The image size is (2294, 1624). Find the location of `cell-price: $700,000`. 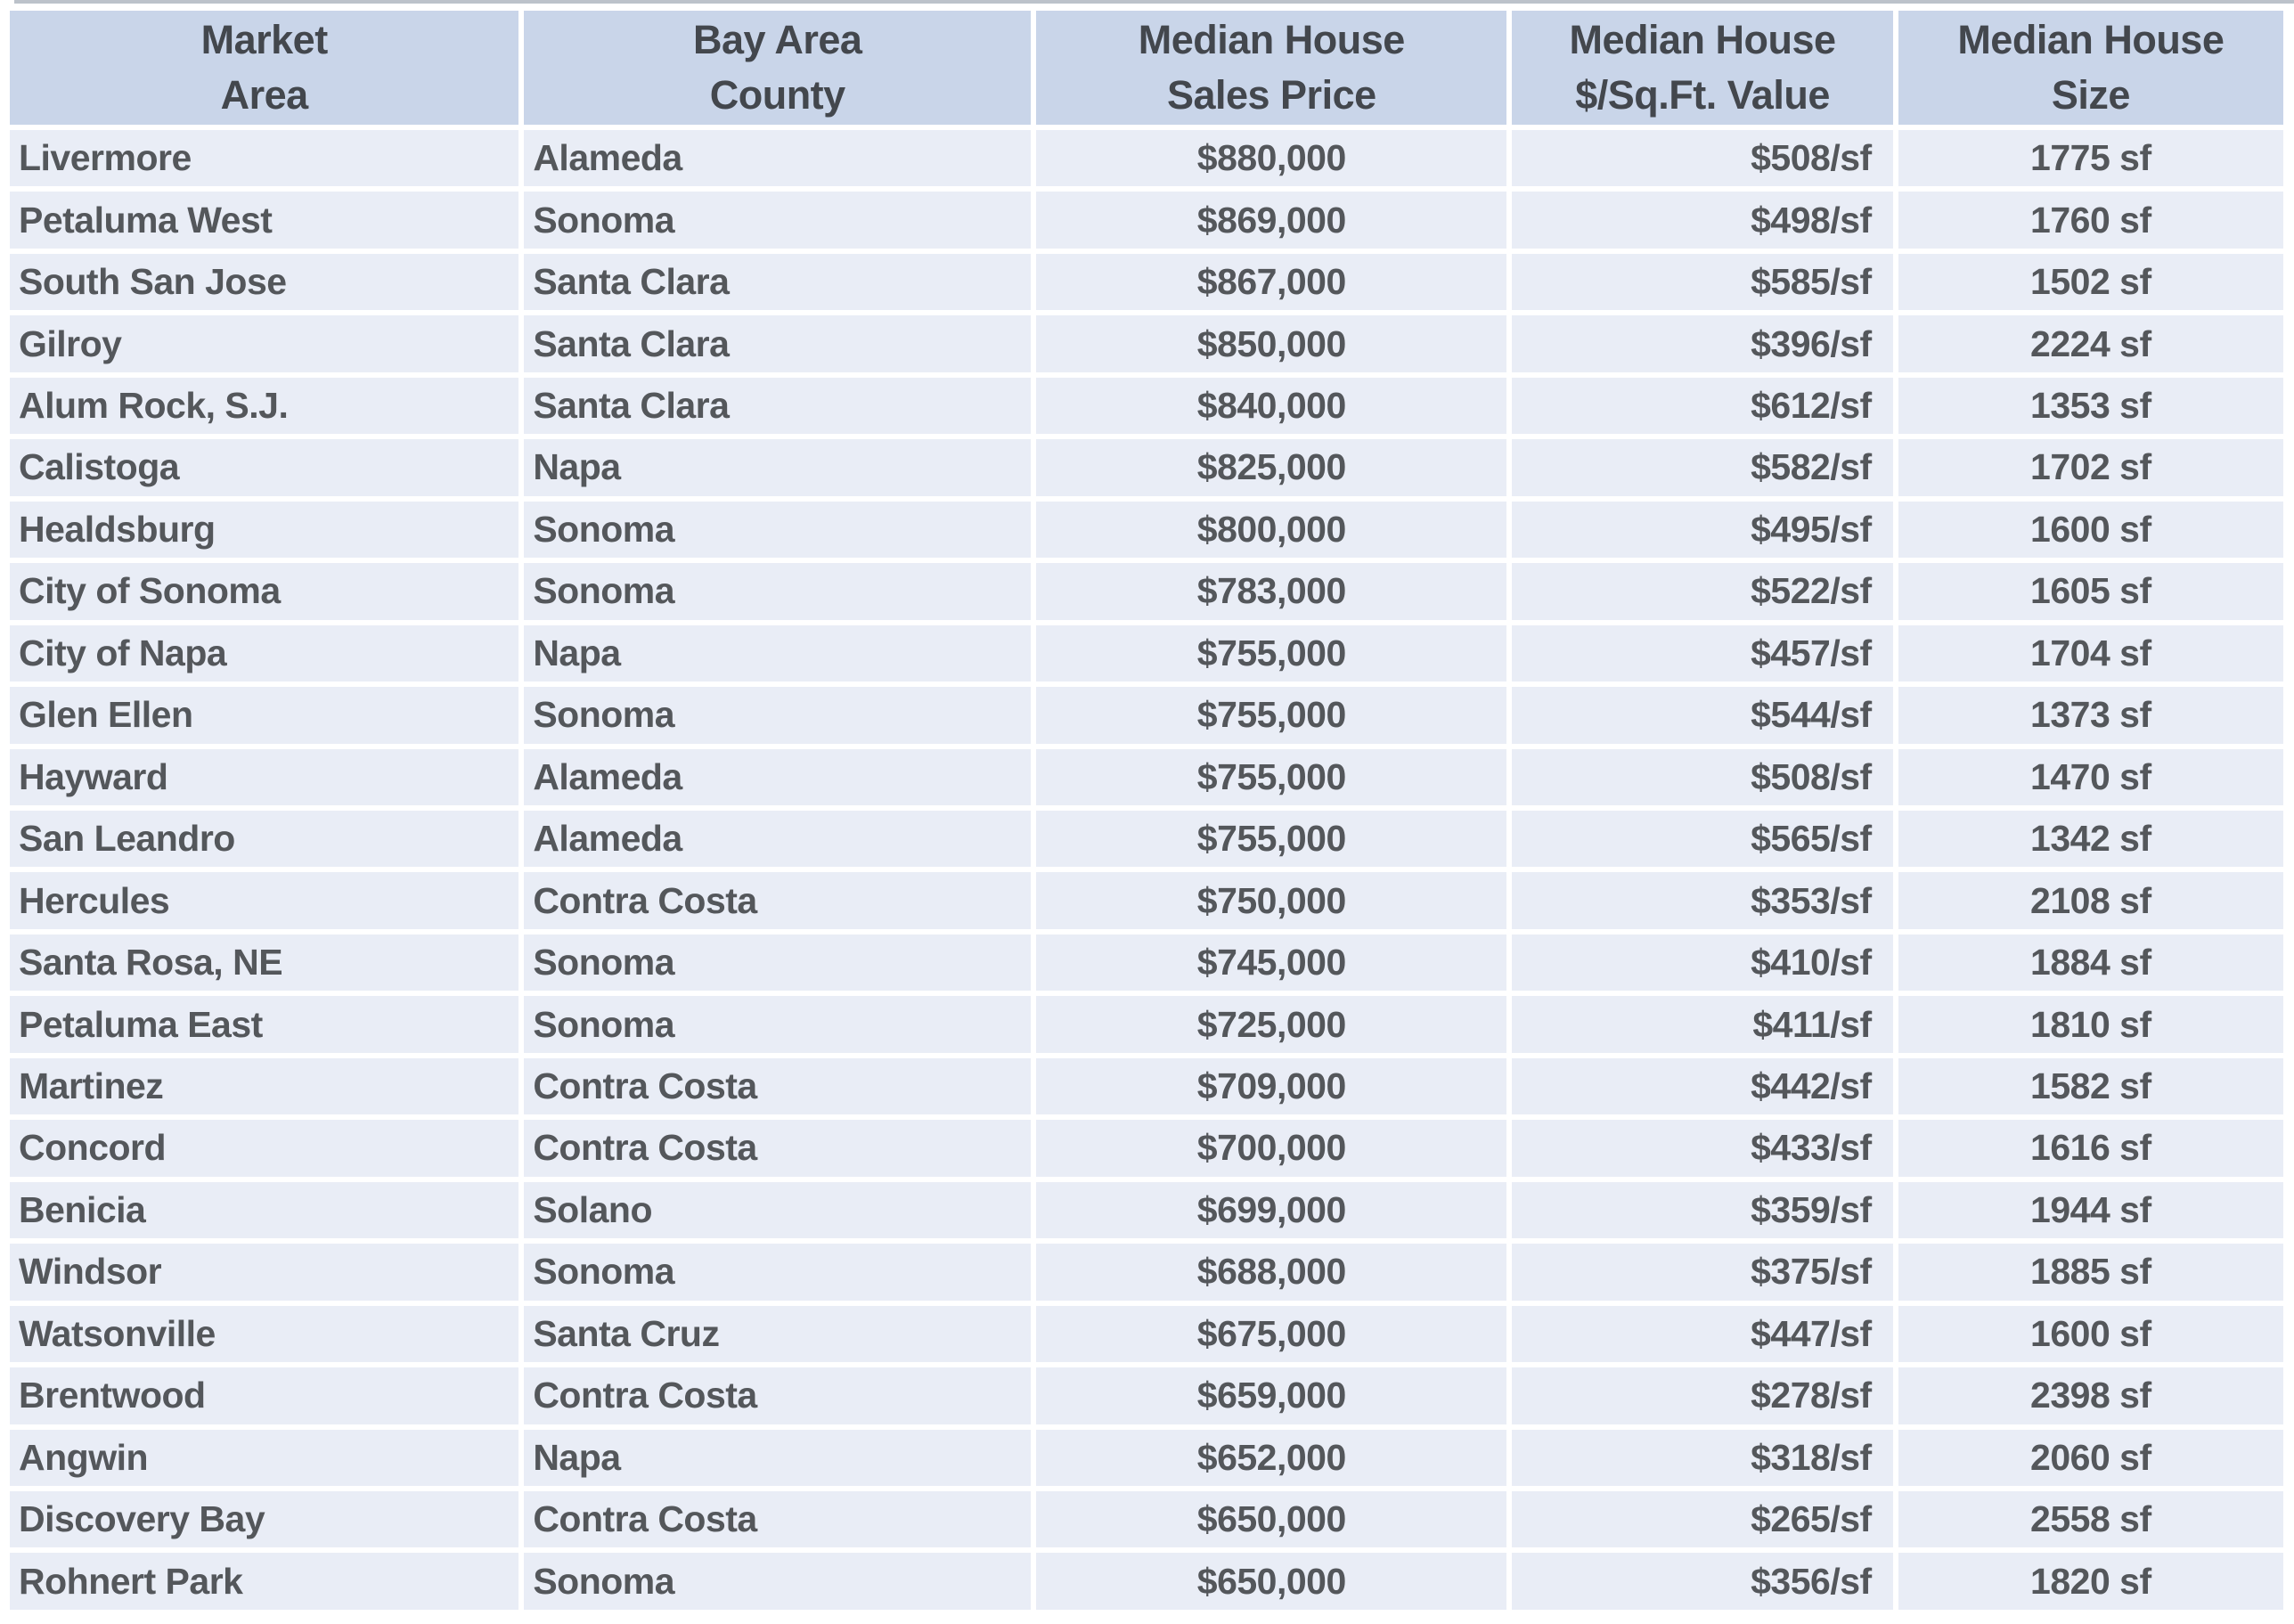

cell-price: $700,000 is located at coordinates (1271, 1148).